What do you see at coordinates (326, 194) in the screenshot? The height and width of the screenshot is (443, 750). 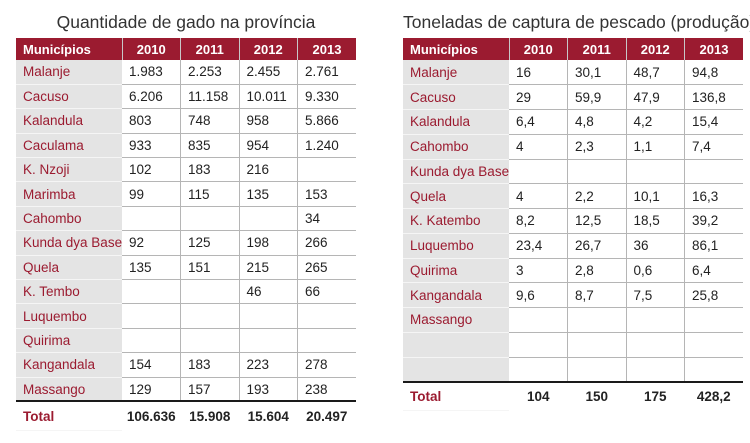 I see `value-cell: 153` at bounding box center [326, 194].